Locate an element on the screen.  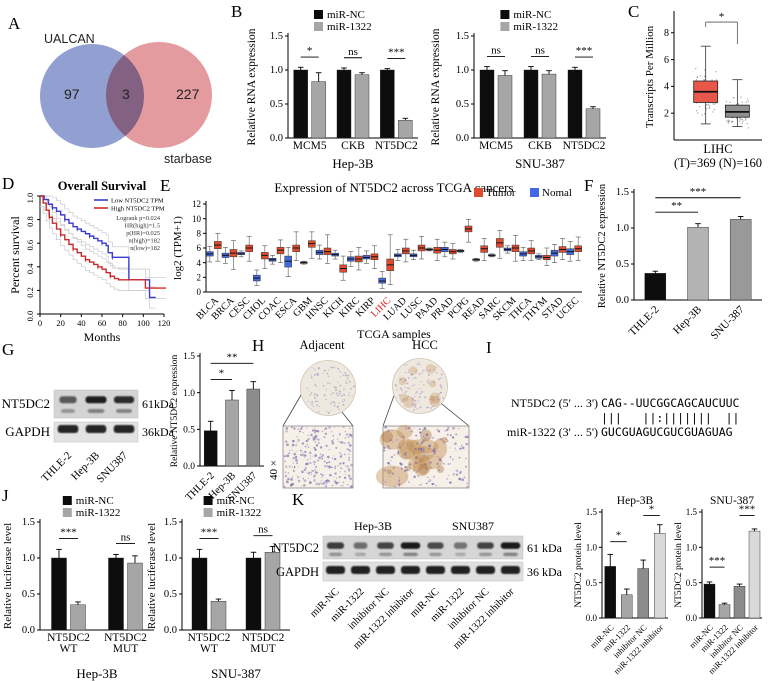
svg-text: TCGA samples is located at coordinates (394, 334).